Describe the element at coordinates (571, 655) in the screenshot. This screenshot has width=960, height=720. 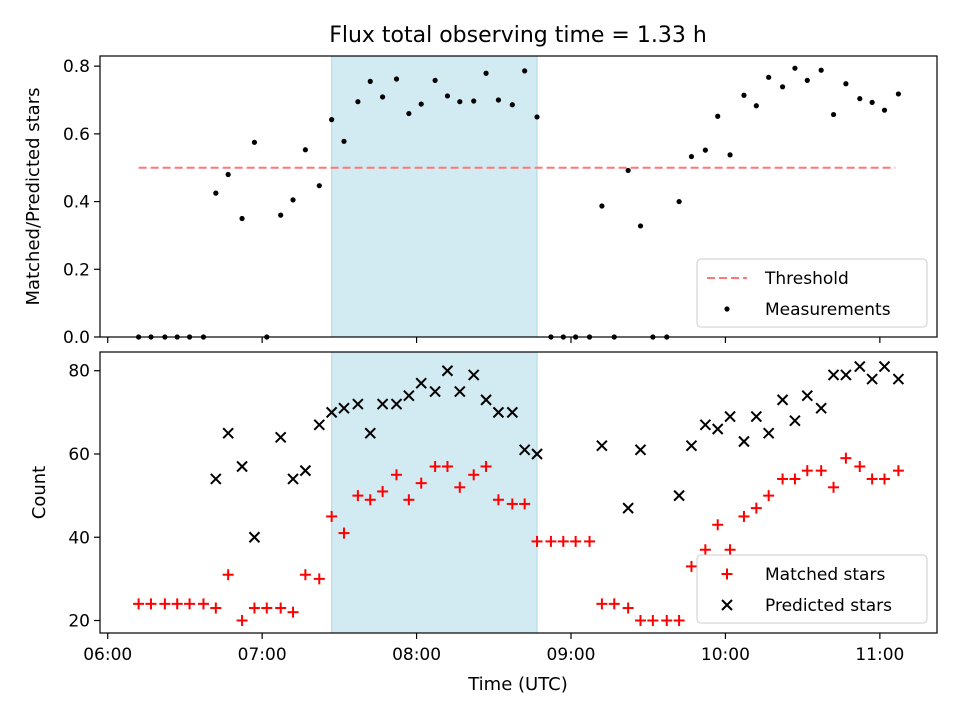
I see `x-tick-label: 09:00` at that location.